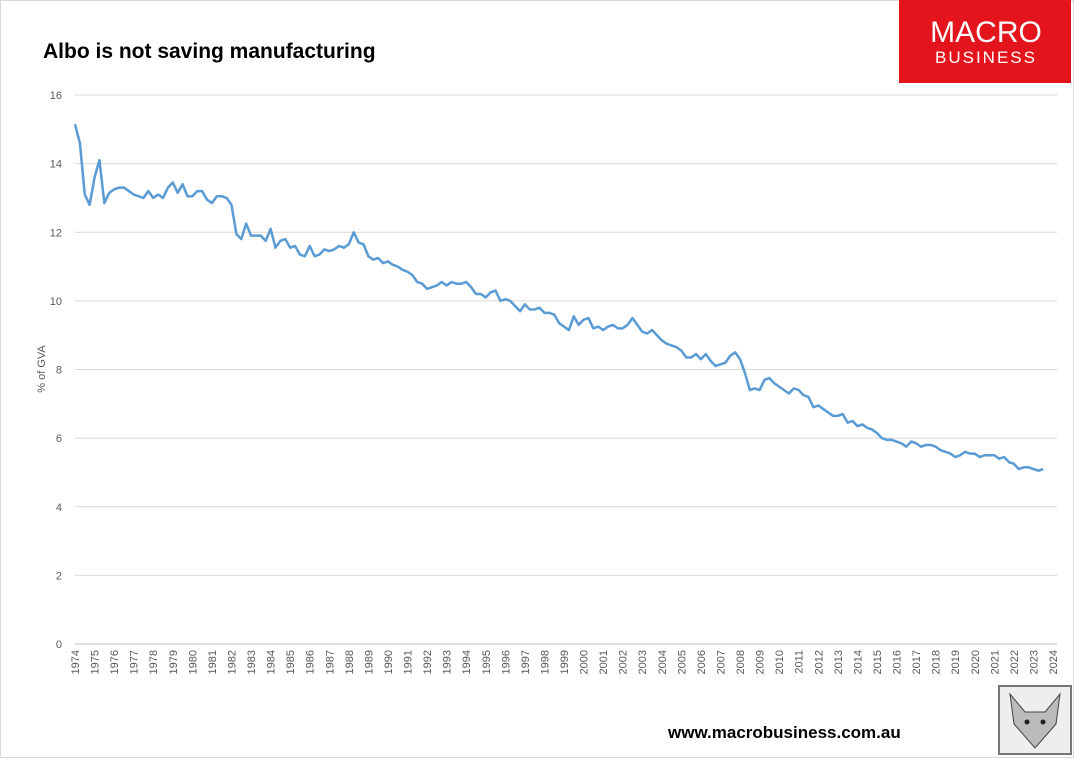 This screenshot has height=763, width=1074. I want to click on x-tick-label: 1975, so click(96, 662).